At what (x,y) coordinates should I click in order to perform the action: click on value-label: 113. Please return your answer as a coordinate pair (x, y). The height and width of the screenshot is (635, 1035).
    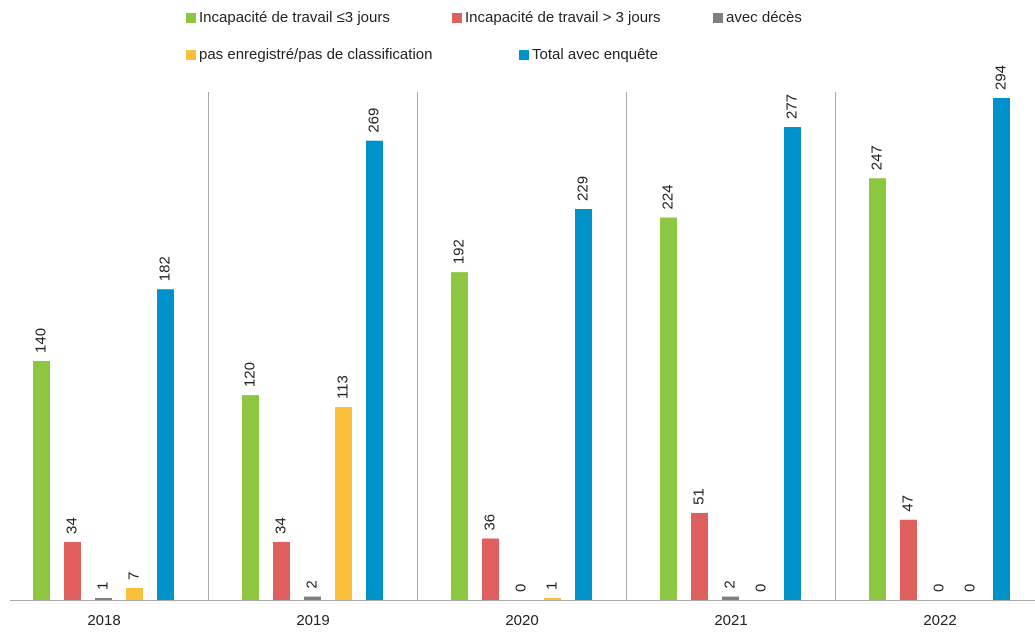
    Looking at the image, I should click on (342, 387).